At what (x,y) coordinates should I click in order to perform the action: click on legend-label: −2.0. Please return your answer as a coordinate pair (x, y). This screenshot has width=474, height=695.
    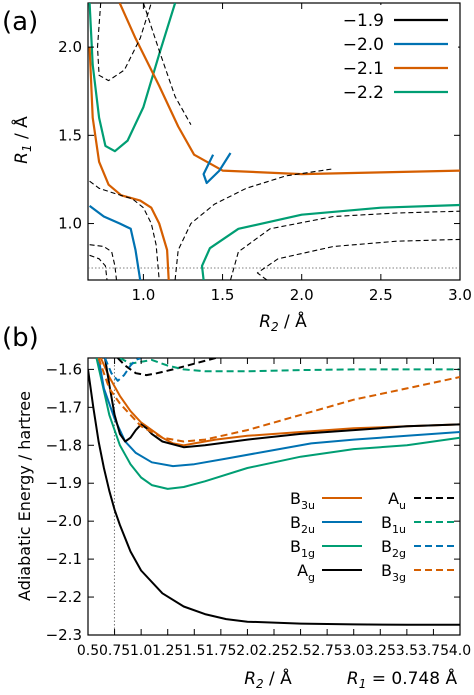
    Looking at the image, I should click on (363, 45).